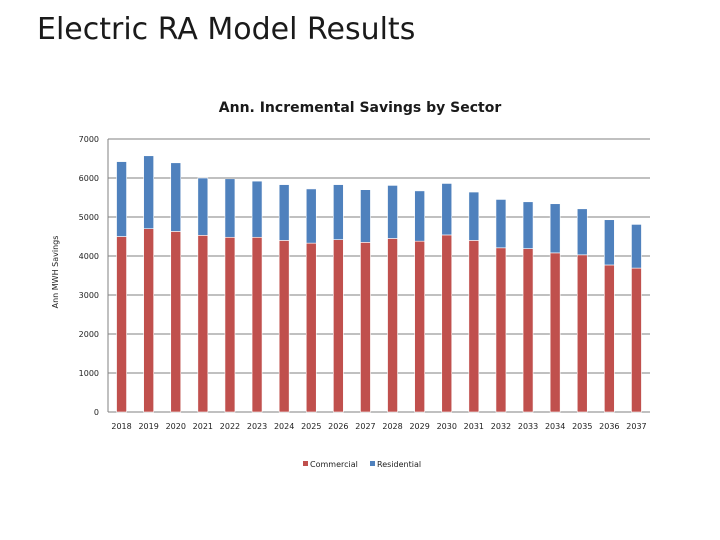 Image resolution: width=720 pixels, height=540 pixels. Describe the element at coordinates (89, 217) in the screenshot. I see `y-tick-label: 5000` at that location.